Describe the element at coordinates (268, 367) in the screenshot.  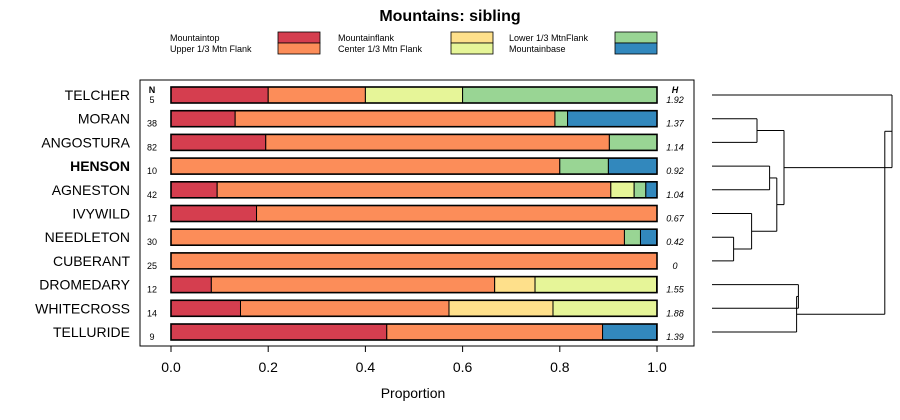
I see `x-tick-label: 0.2` at that location.